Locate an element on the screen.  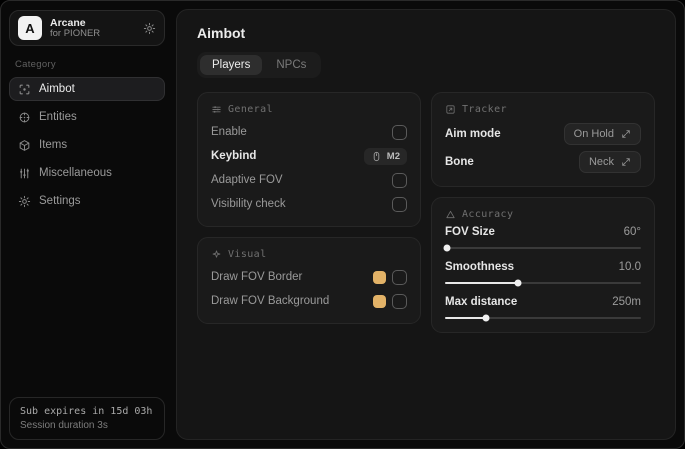
general-card: General Enable Keybind M2 is located at coordinates (309, 159).